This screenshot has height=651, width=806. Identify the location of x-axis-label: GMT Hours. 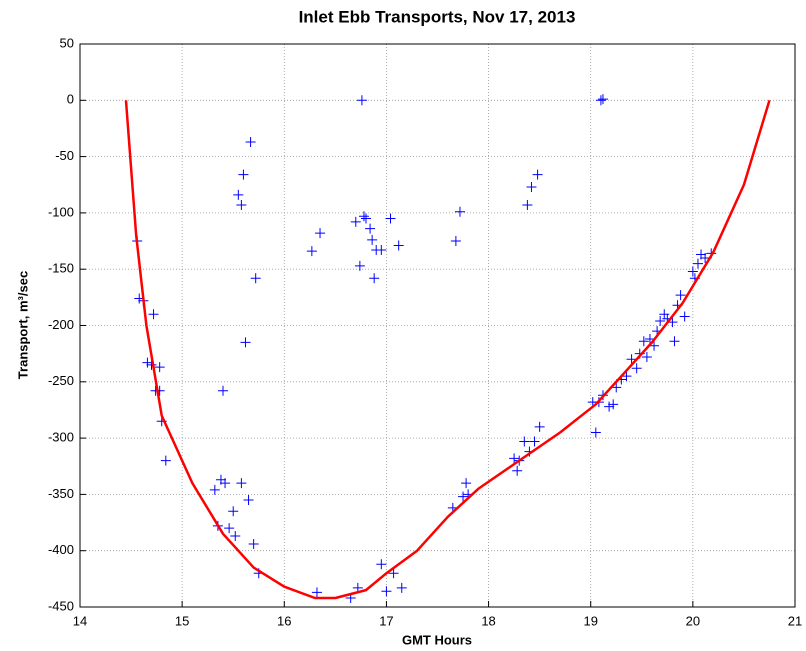
(437, 639).